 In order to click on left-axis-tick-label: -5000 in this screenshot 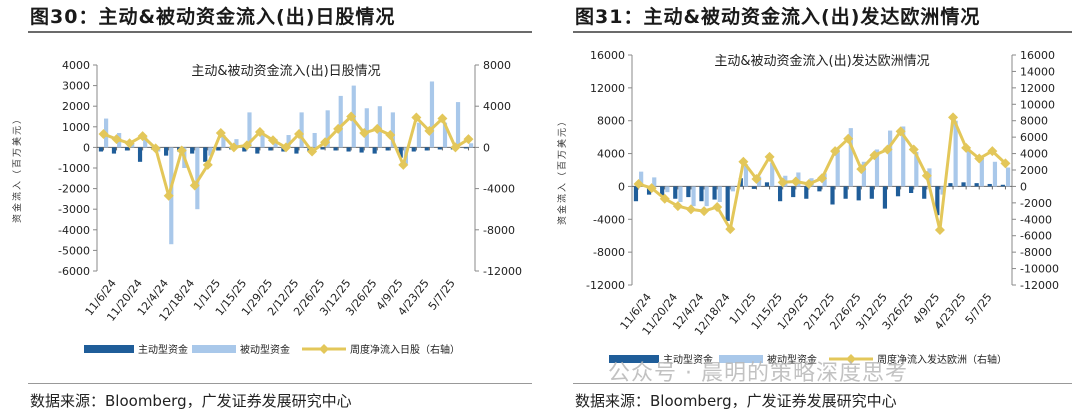, I will do `click(74, 250)`.